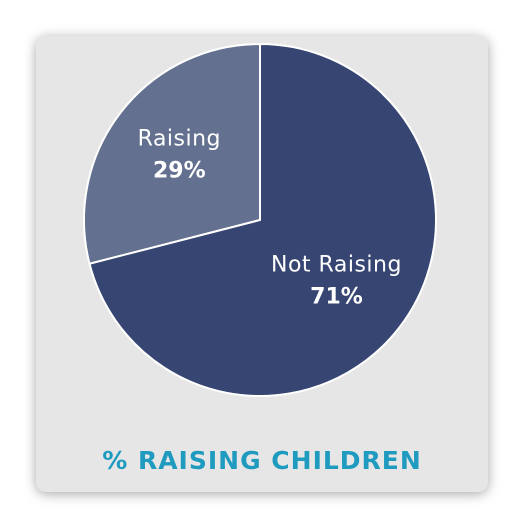 This screenshot has width=524, height=528. I want to click on chart-title: % RAISING CHILDREN, so click(262, 460).